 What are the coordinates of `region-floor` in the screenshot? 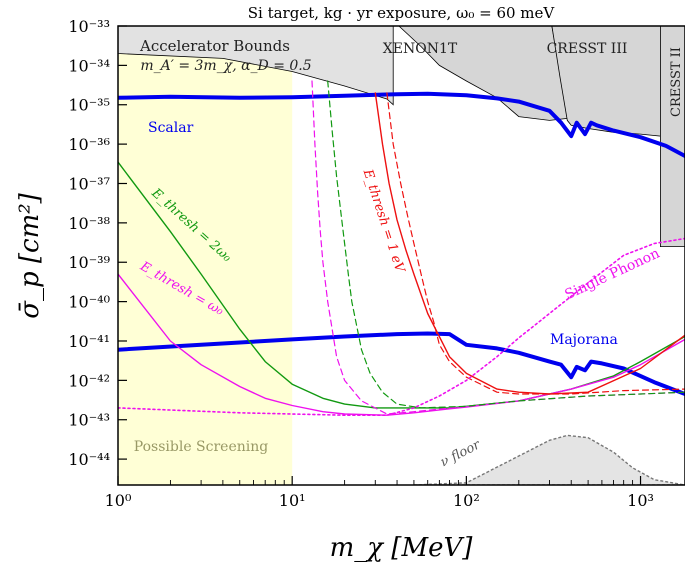 It's located at (549, 459).